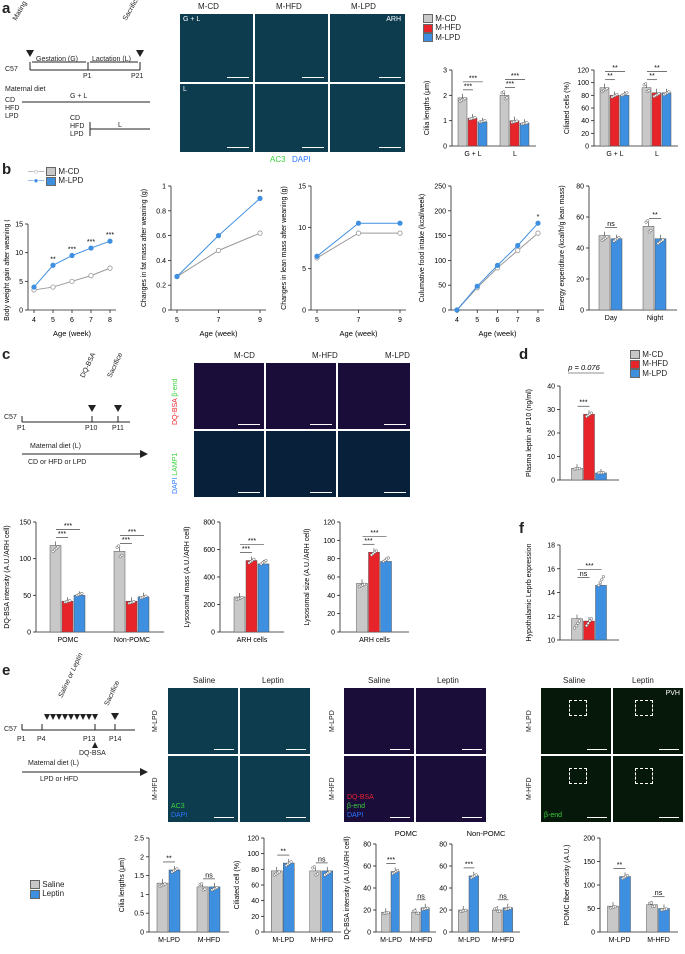 This screenshot has width=685, height=954. Describe the element at coordinates (529, 433) in the screenshot. I see `y-axis-label: Plasma leptin at P10 (ng/ml)` at that location.